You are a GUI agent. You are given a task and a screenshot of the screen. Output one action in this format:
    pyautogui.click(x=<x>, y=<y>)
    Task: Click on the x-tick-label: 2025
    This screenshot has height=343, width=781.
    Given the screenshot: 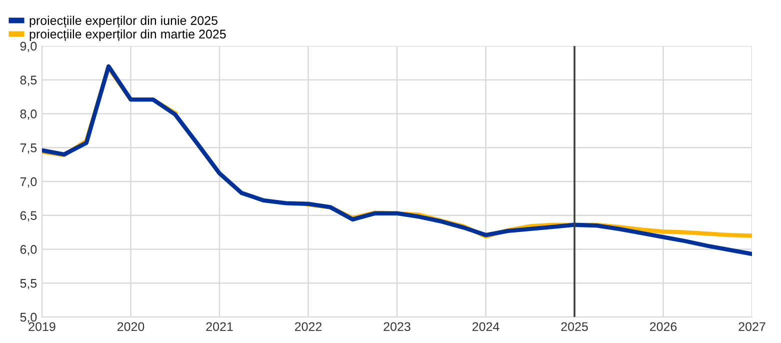 What is the action you would take?
    pyautogui.click(x=574, y=327)
    